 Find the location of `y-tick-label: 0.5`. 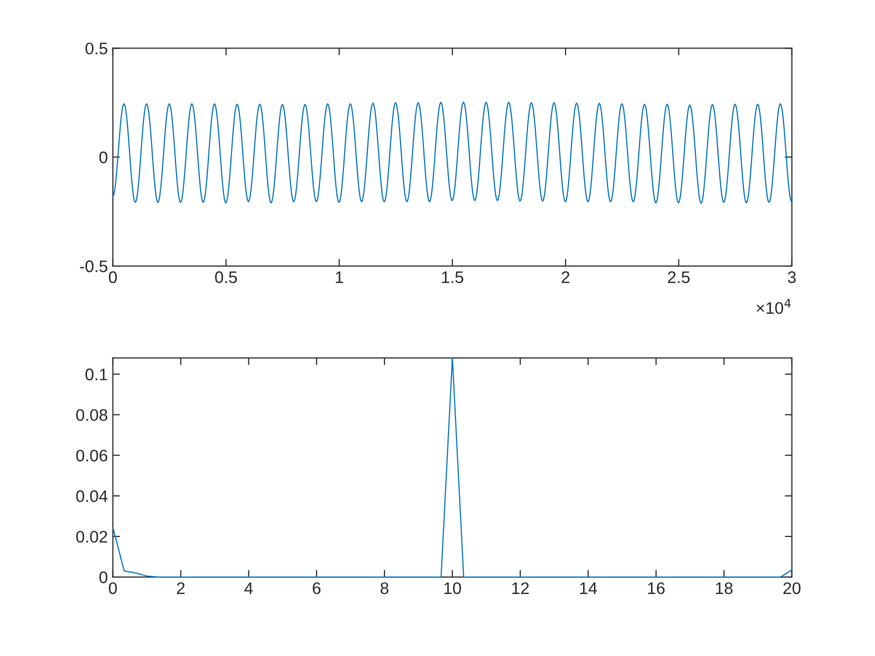

y-tick-label: 0.5 is located at coordinates (97, 48).